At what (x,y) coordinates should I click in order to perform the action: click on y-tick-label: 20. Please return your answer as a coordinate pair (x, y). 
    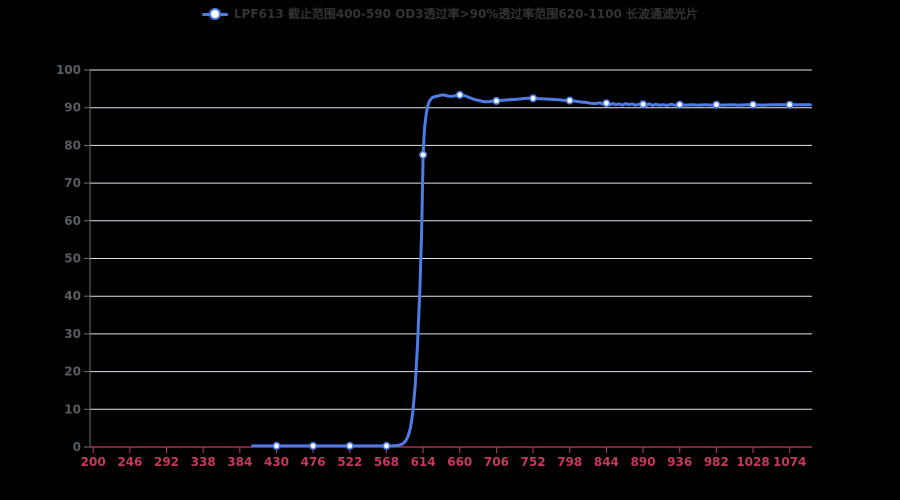
    Looking at the image, I should click on (72, 372).